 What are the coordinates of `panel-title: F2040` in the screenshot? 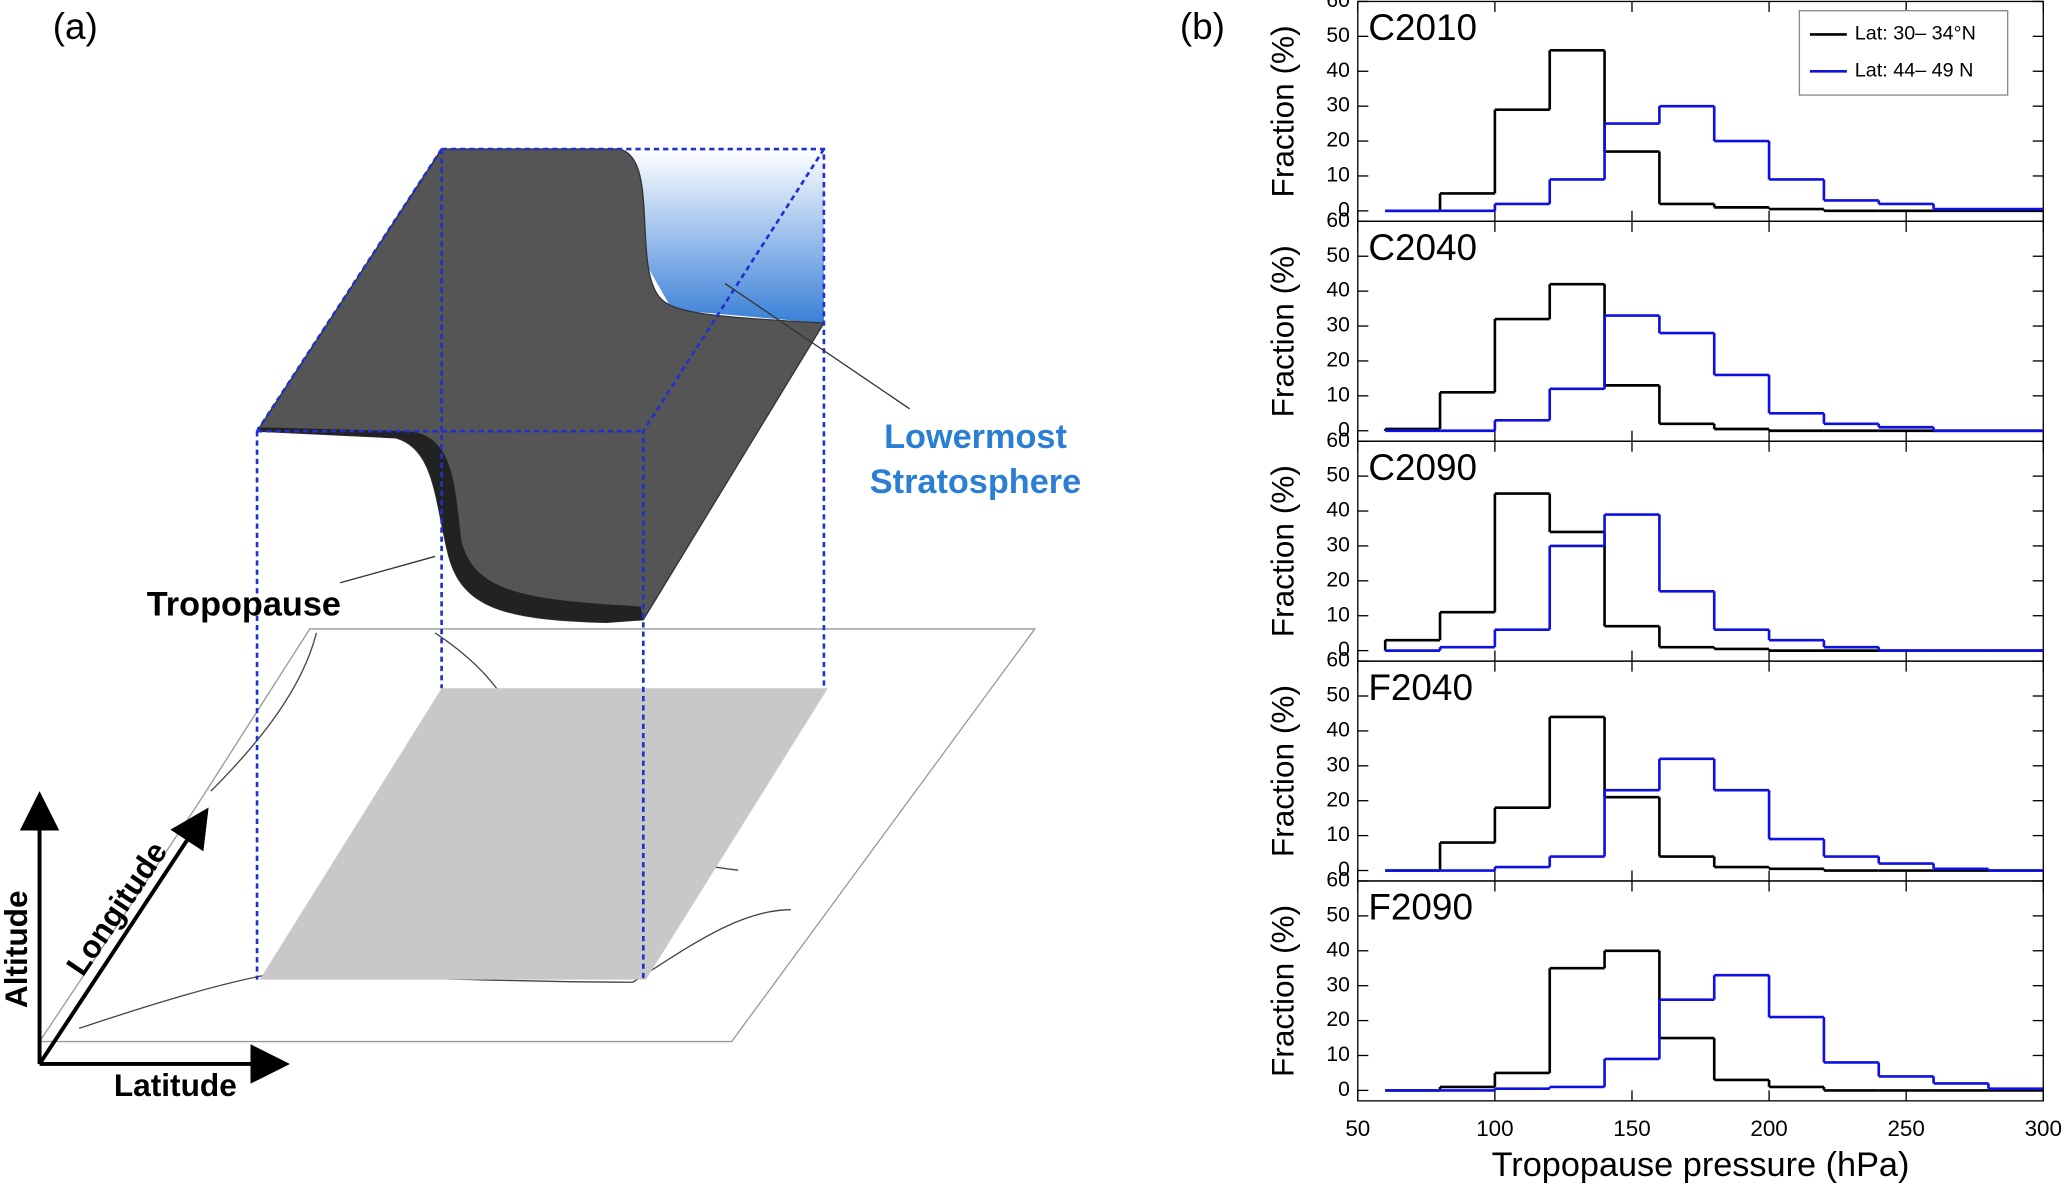 It's located at (1420, 687).